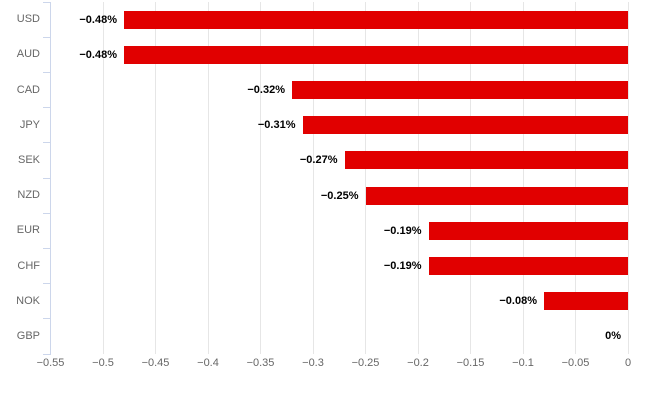  What do you see at coordinates (28, 159) in the screenshot?
I see `category-label-sek: SEK` at bounding box center [28, 159].